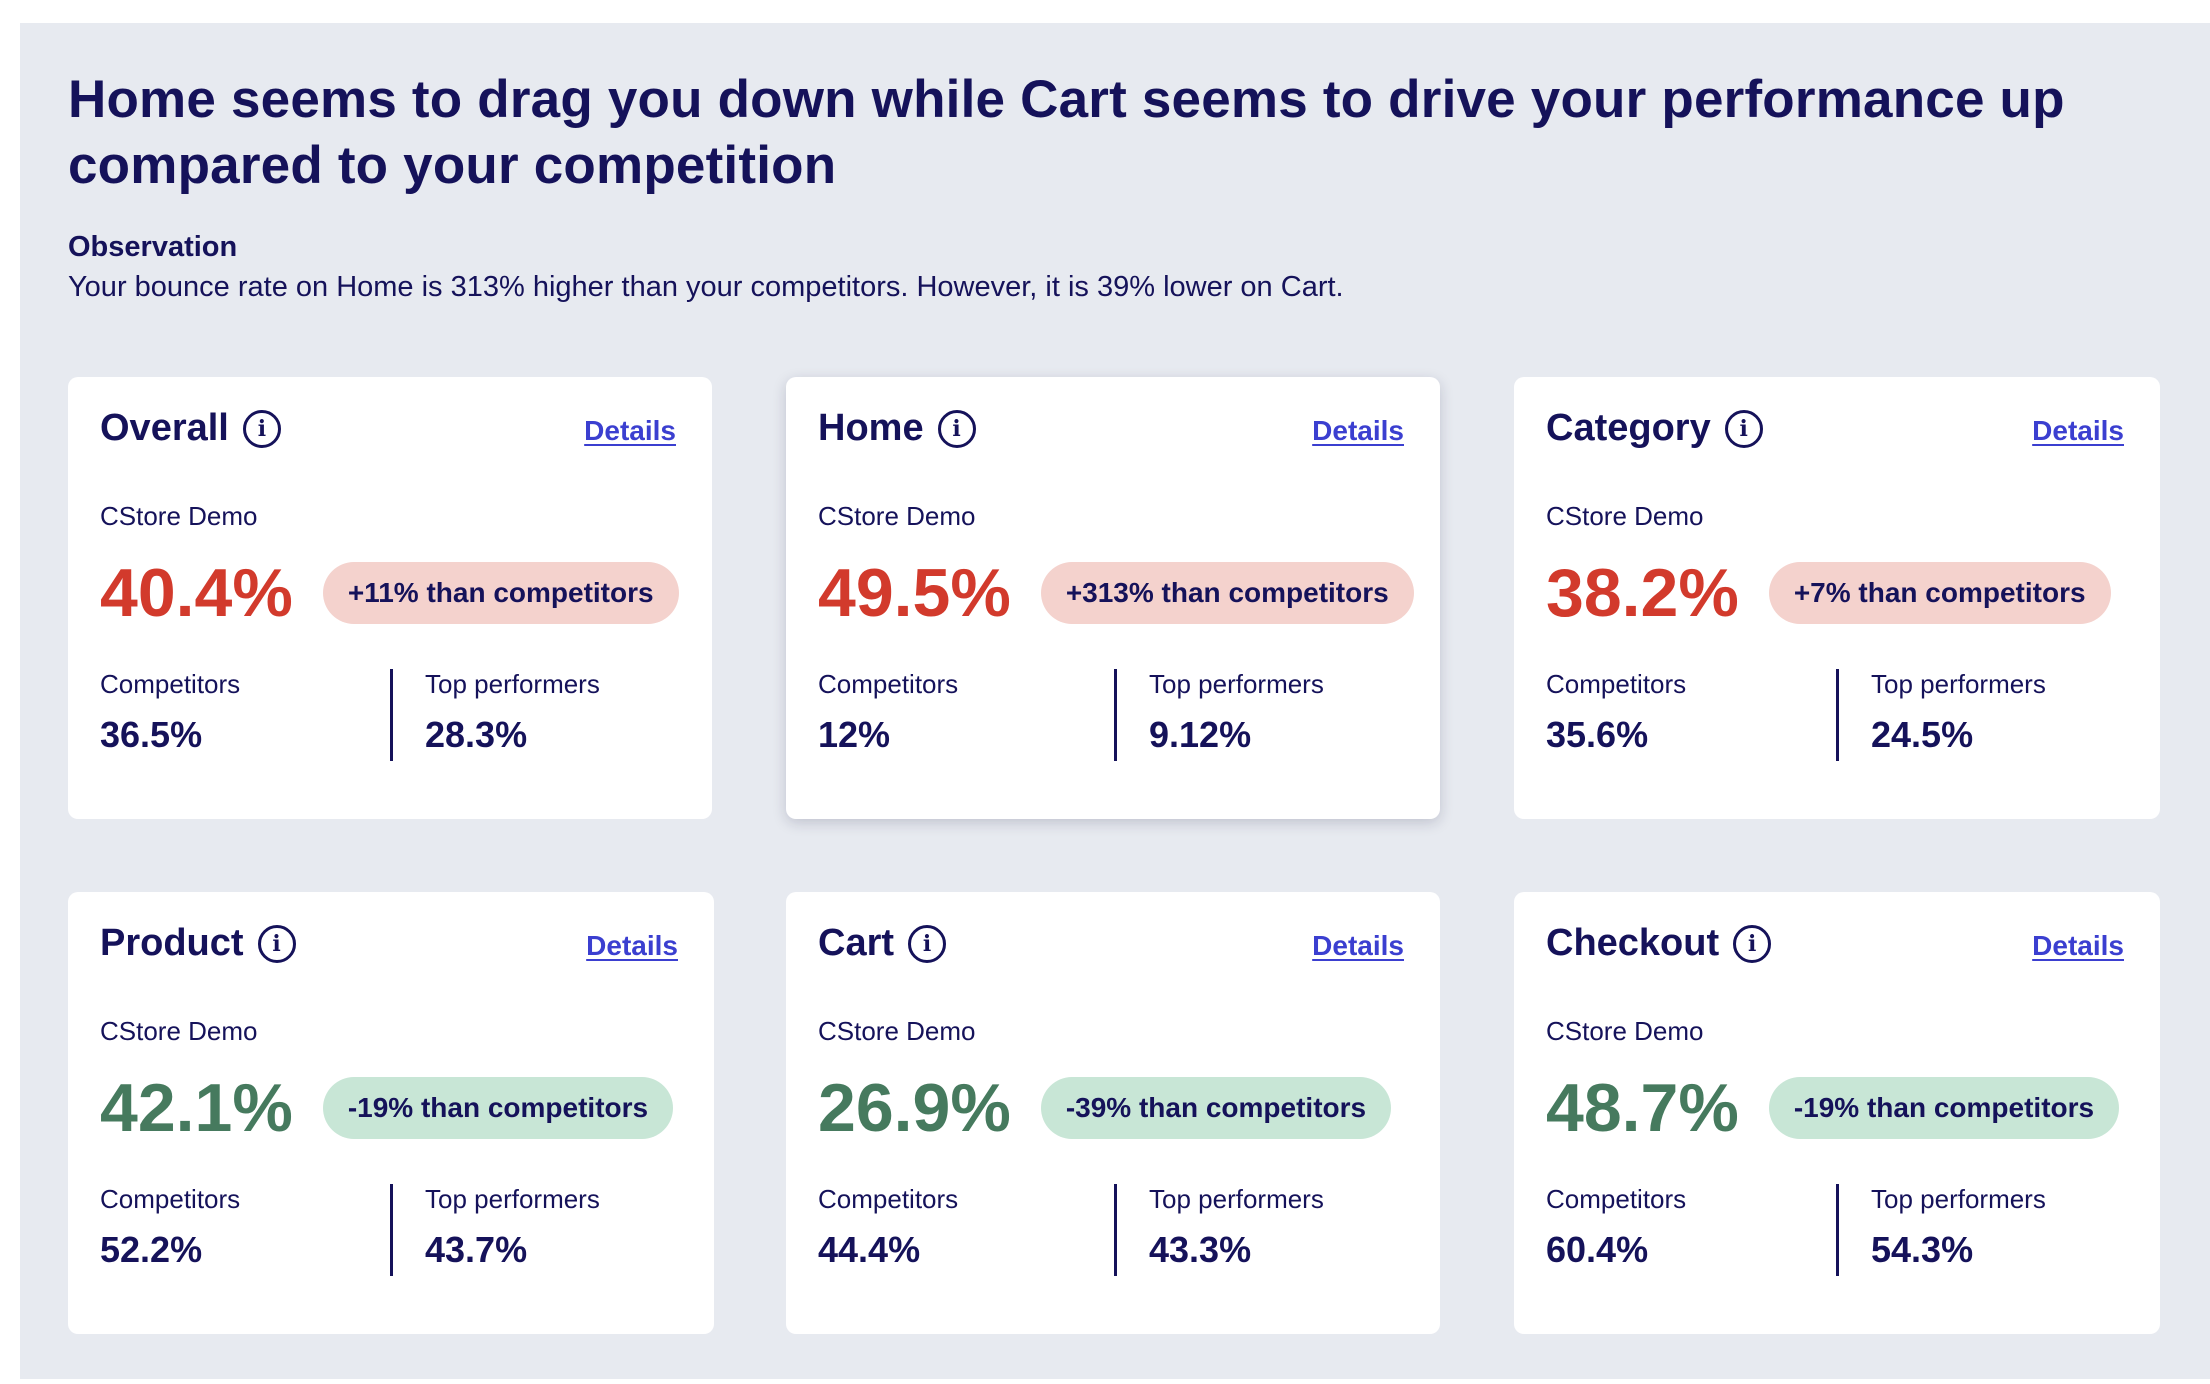  What do you see at coordinates (1939, 593) in the screenshot?
I see `comparison-badge: +7% than competitors` at bounding box center [1939, 593].